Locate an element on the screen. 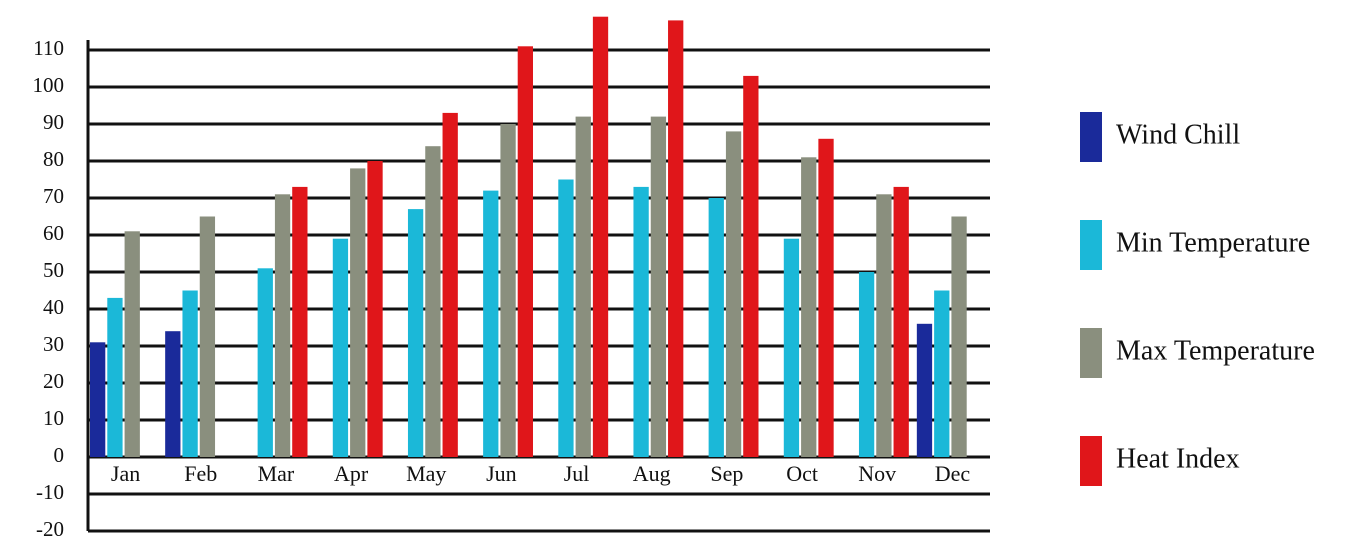 The height and width of the screenshot is (553, 1367). x-tick-label: Nov is located at coordinates (877, 473).